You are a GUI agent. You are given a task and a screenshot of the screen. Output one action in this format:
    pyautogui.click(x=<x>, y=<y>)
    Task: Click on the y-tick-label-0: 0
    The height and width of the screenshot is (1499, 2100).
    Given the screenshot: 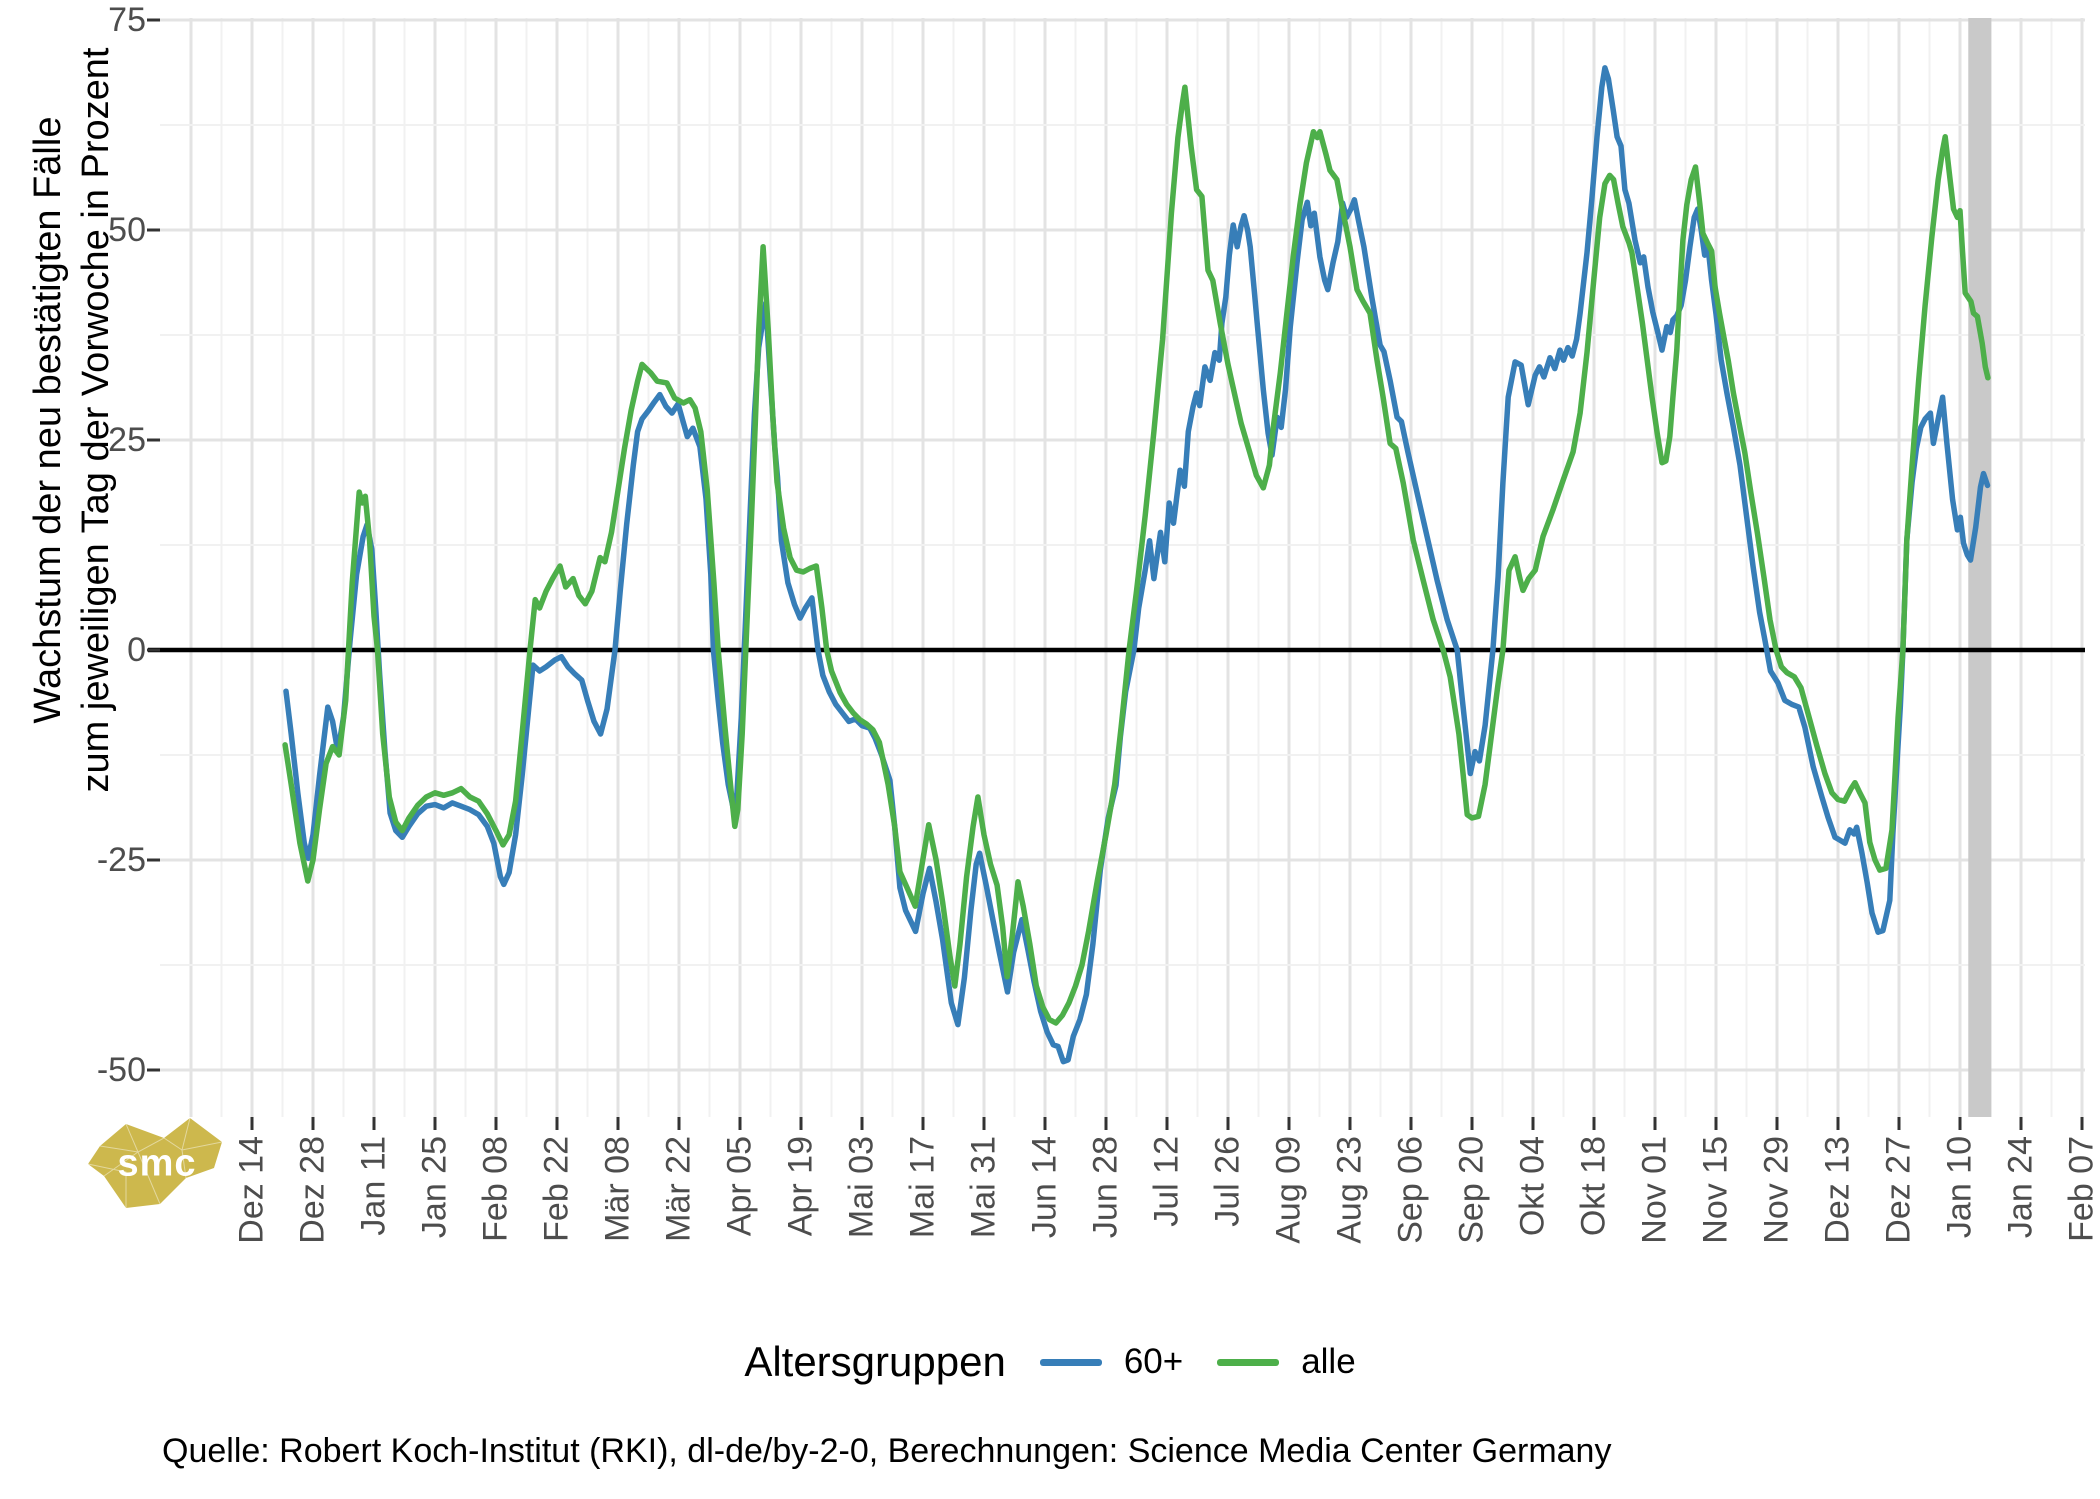 What is the action you would take?
    pyautogui.click(x=136, y=650)
    